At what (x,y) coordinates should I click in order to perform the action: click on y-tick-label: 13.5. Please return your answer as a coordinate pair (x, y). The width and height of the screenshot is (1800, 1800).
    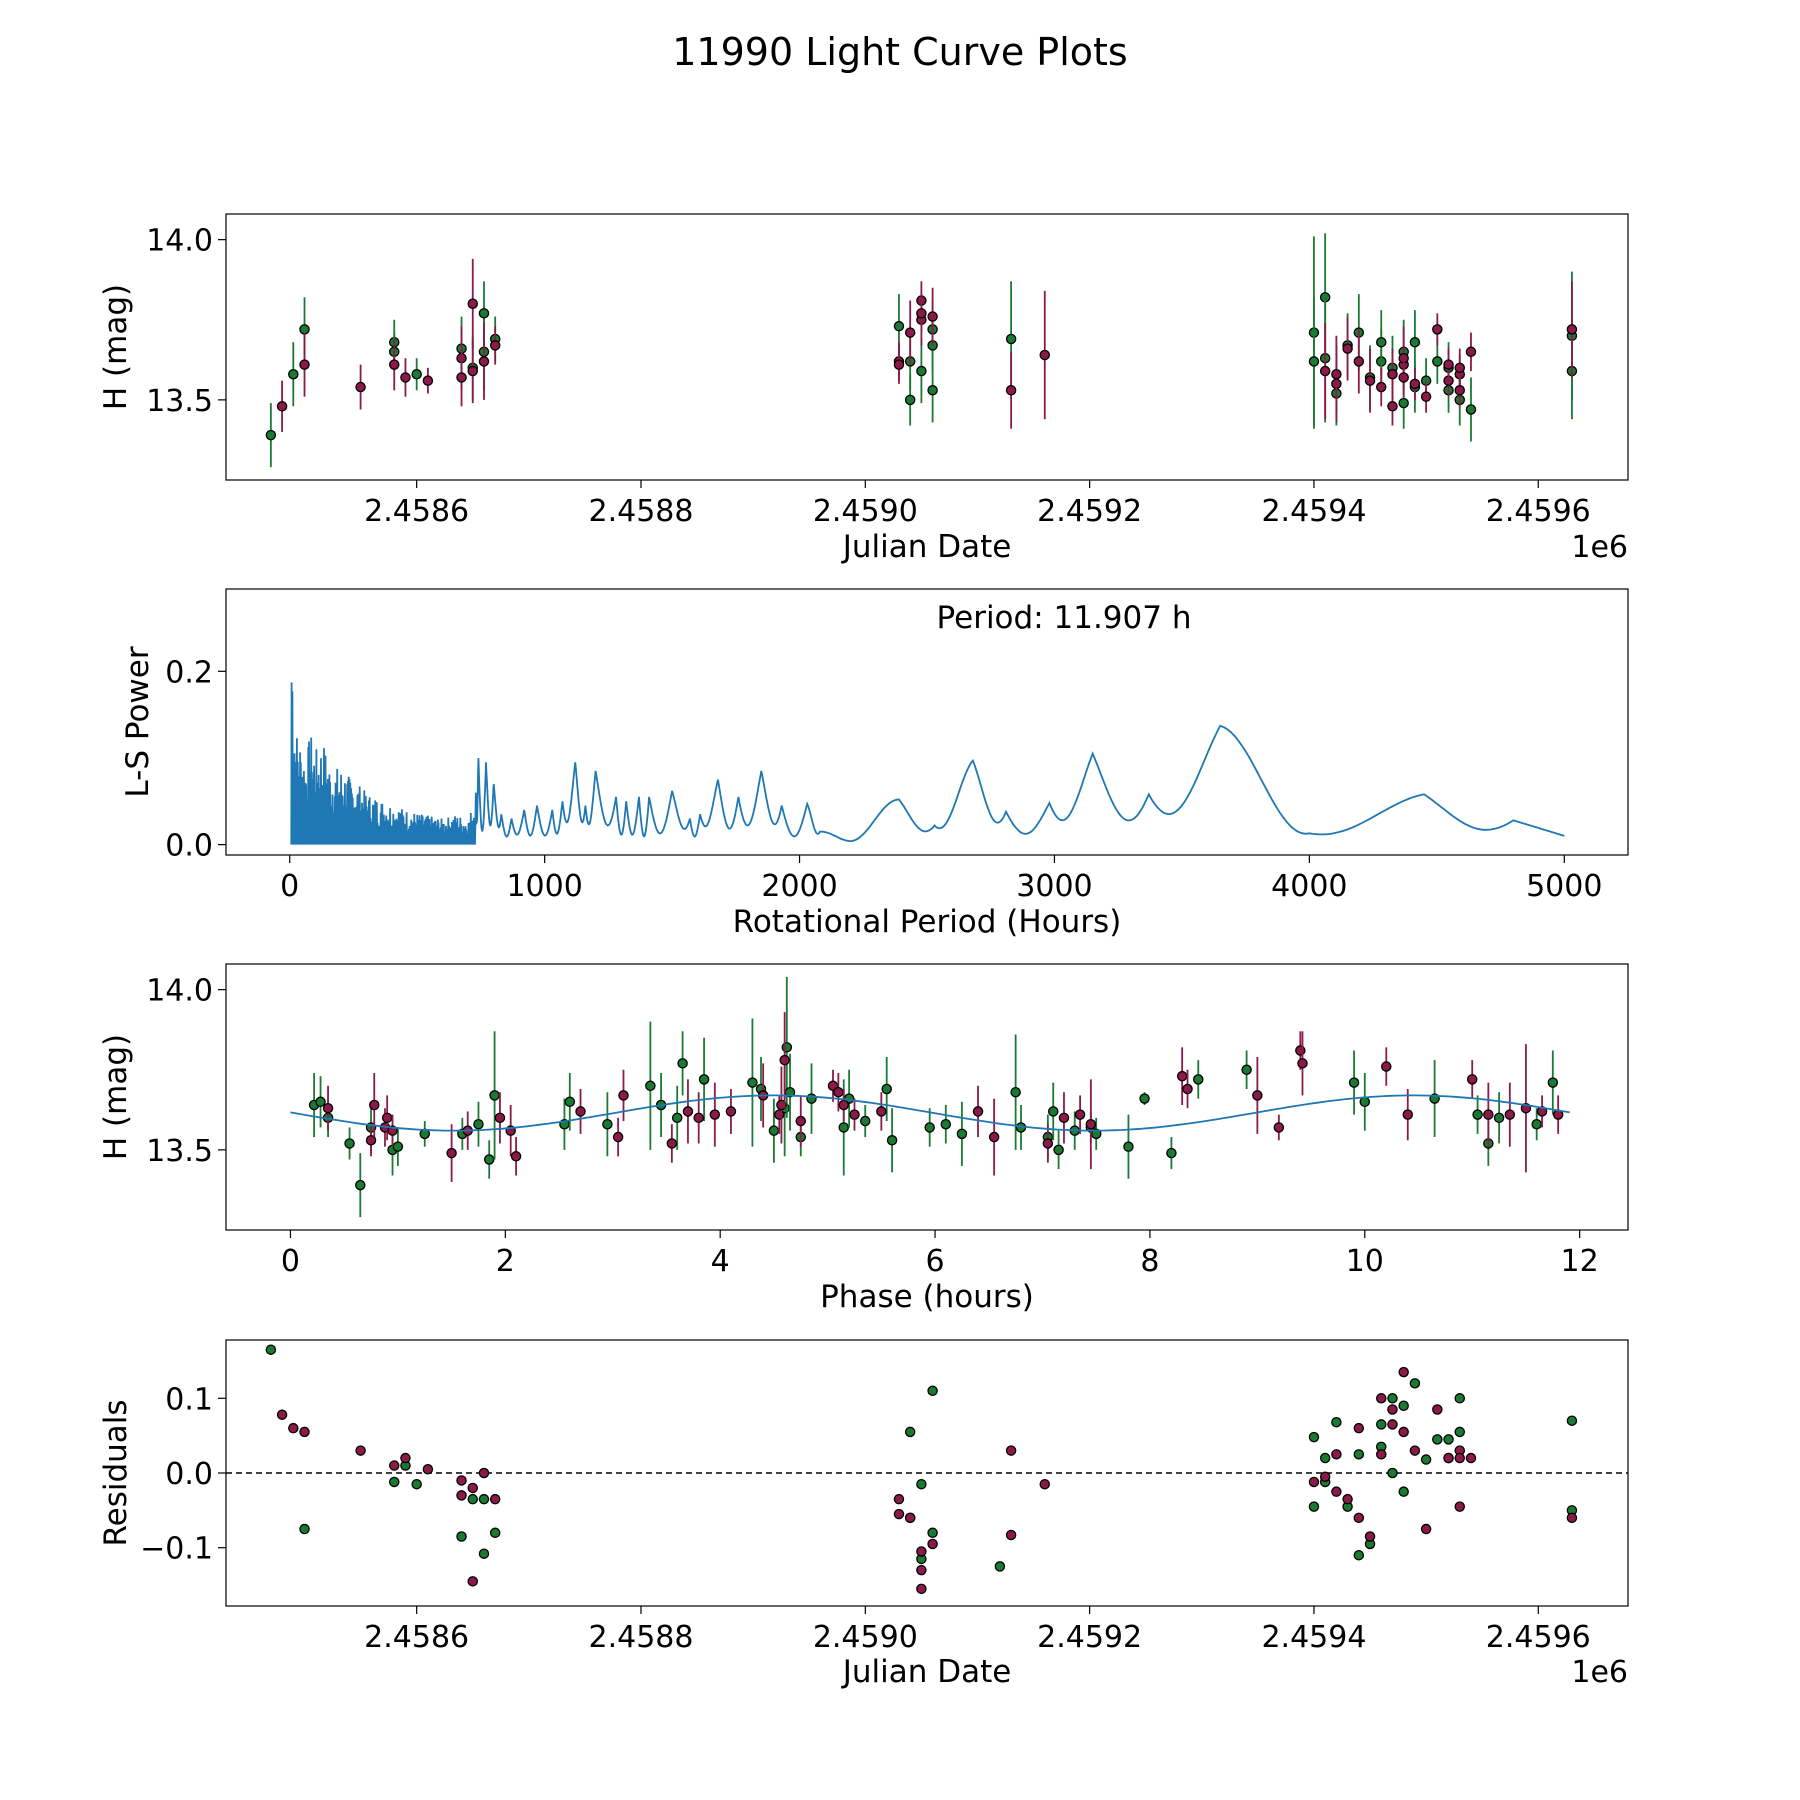
    Looking at the image, I should click on (179, 1151).